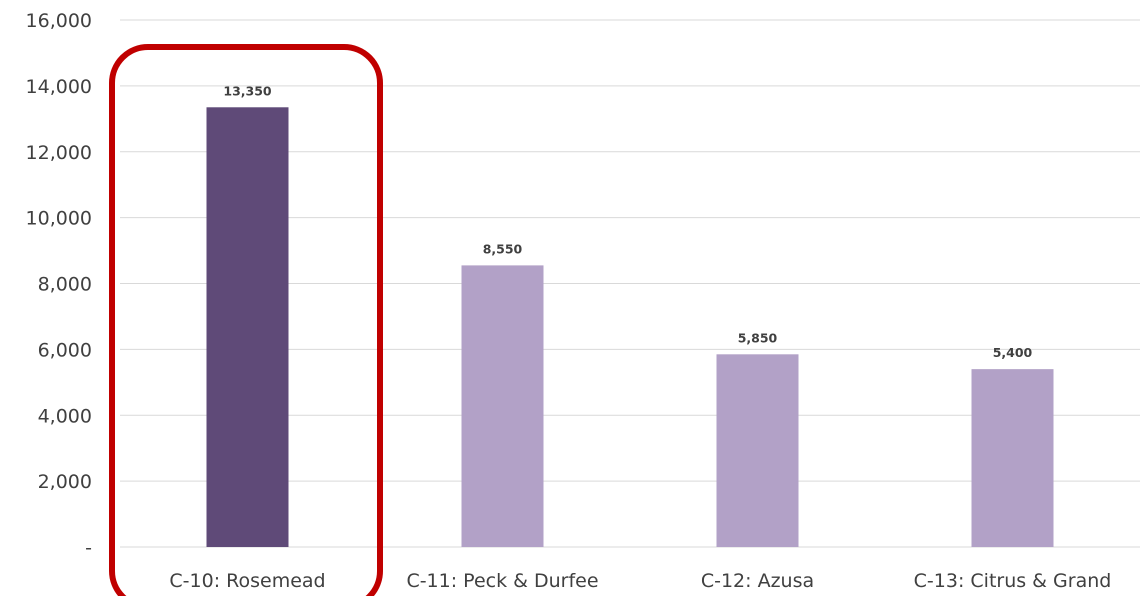  Describe the element at coordinates (758, 337) in the screenshot. I see `data-label: 5,850` at that location.